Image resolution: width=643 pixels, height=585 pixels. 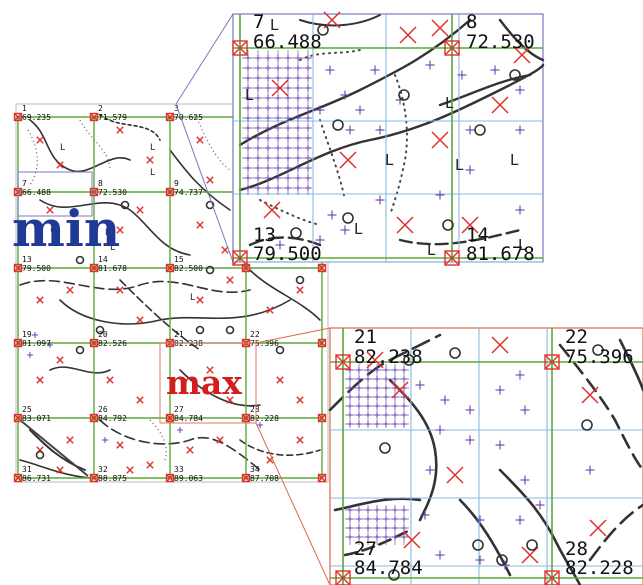 I want to click on zoom-min-bl-id: 13, so click(x=264, y=235).